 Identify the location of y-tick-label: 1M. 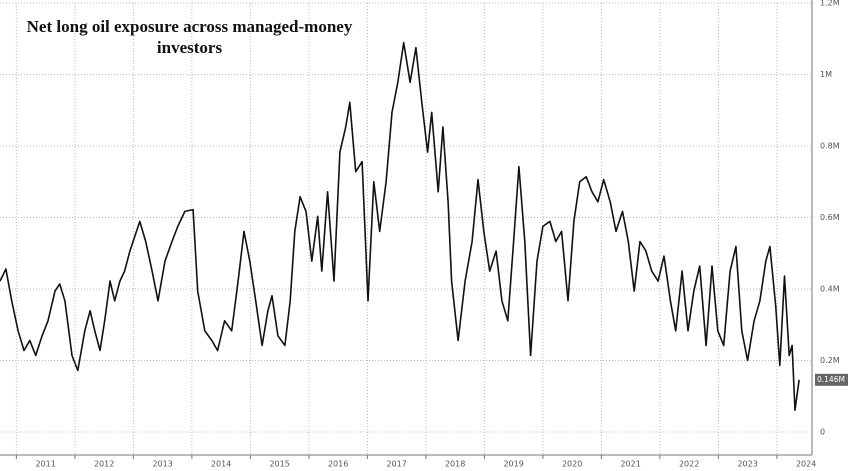
(826, 74).